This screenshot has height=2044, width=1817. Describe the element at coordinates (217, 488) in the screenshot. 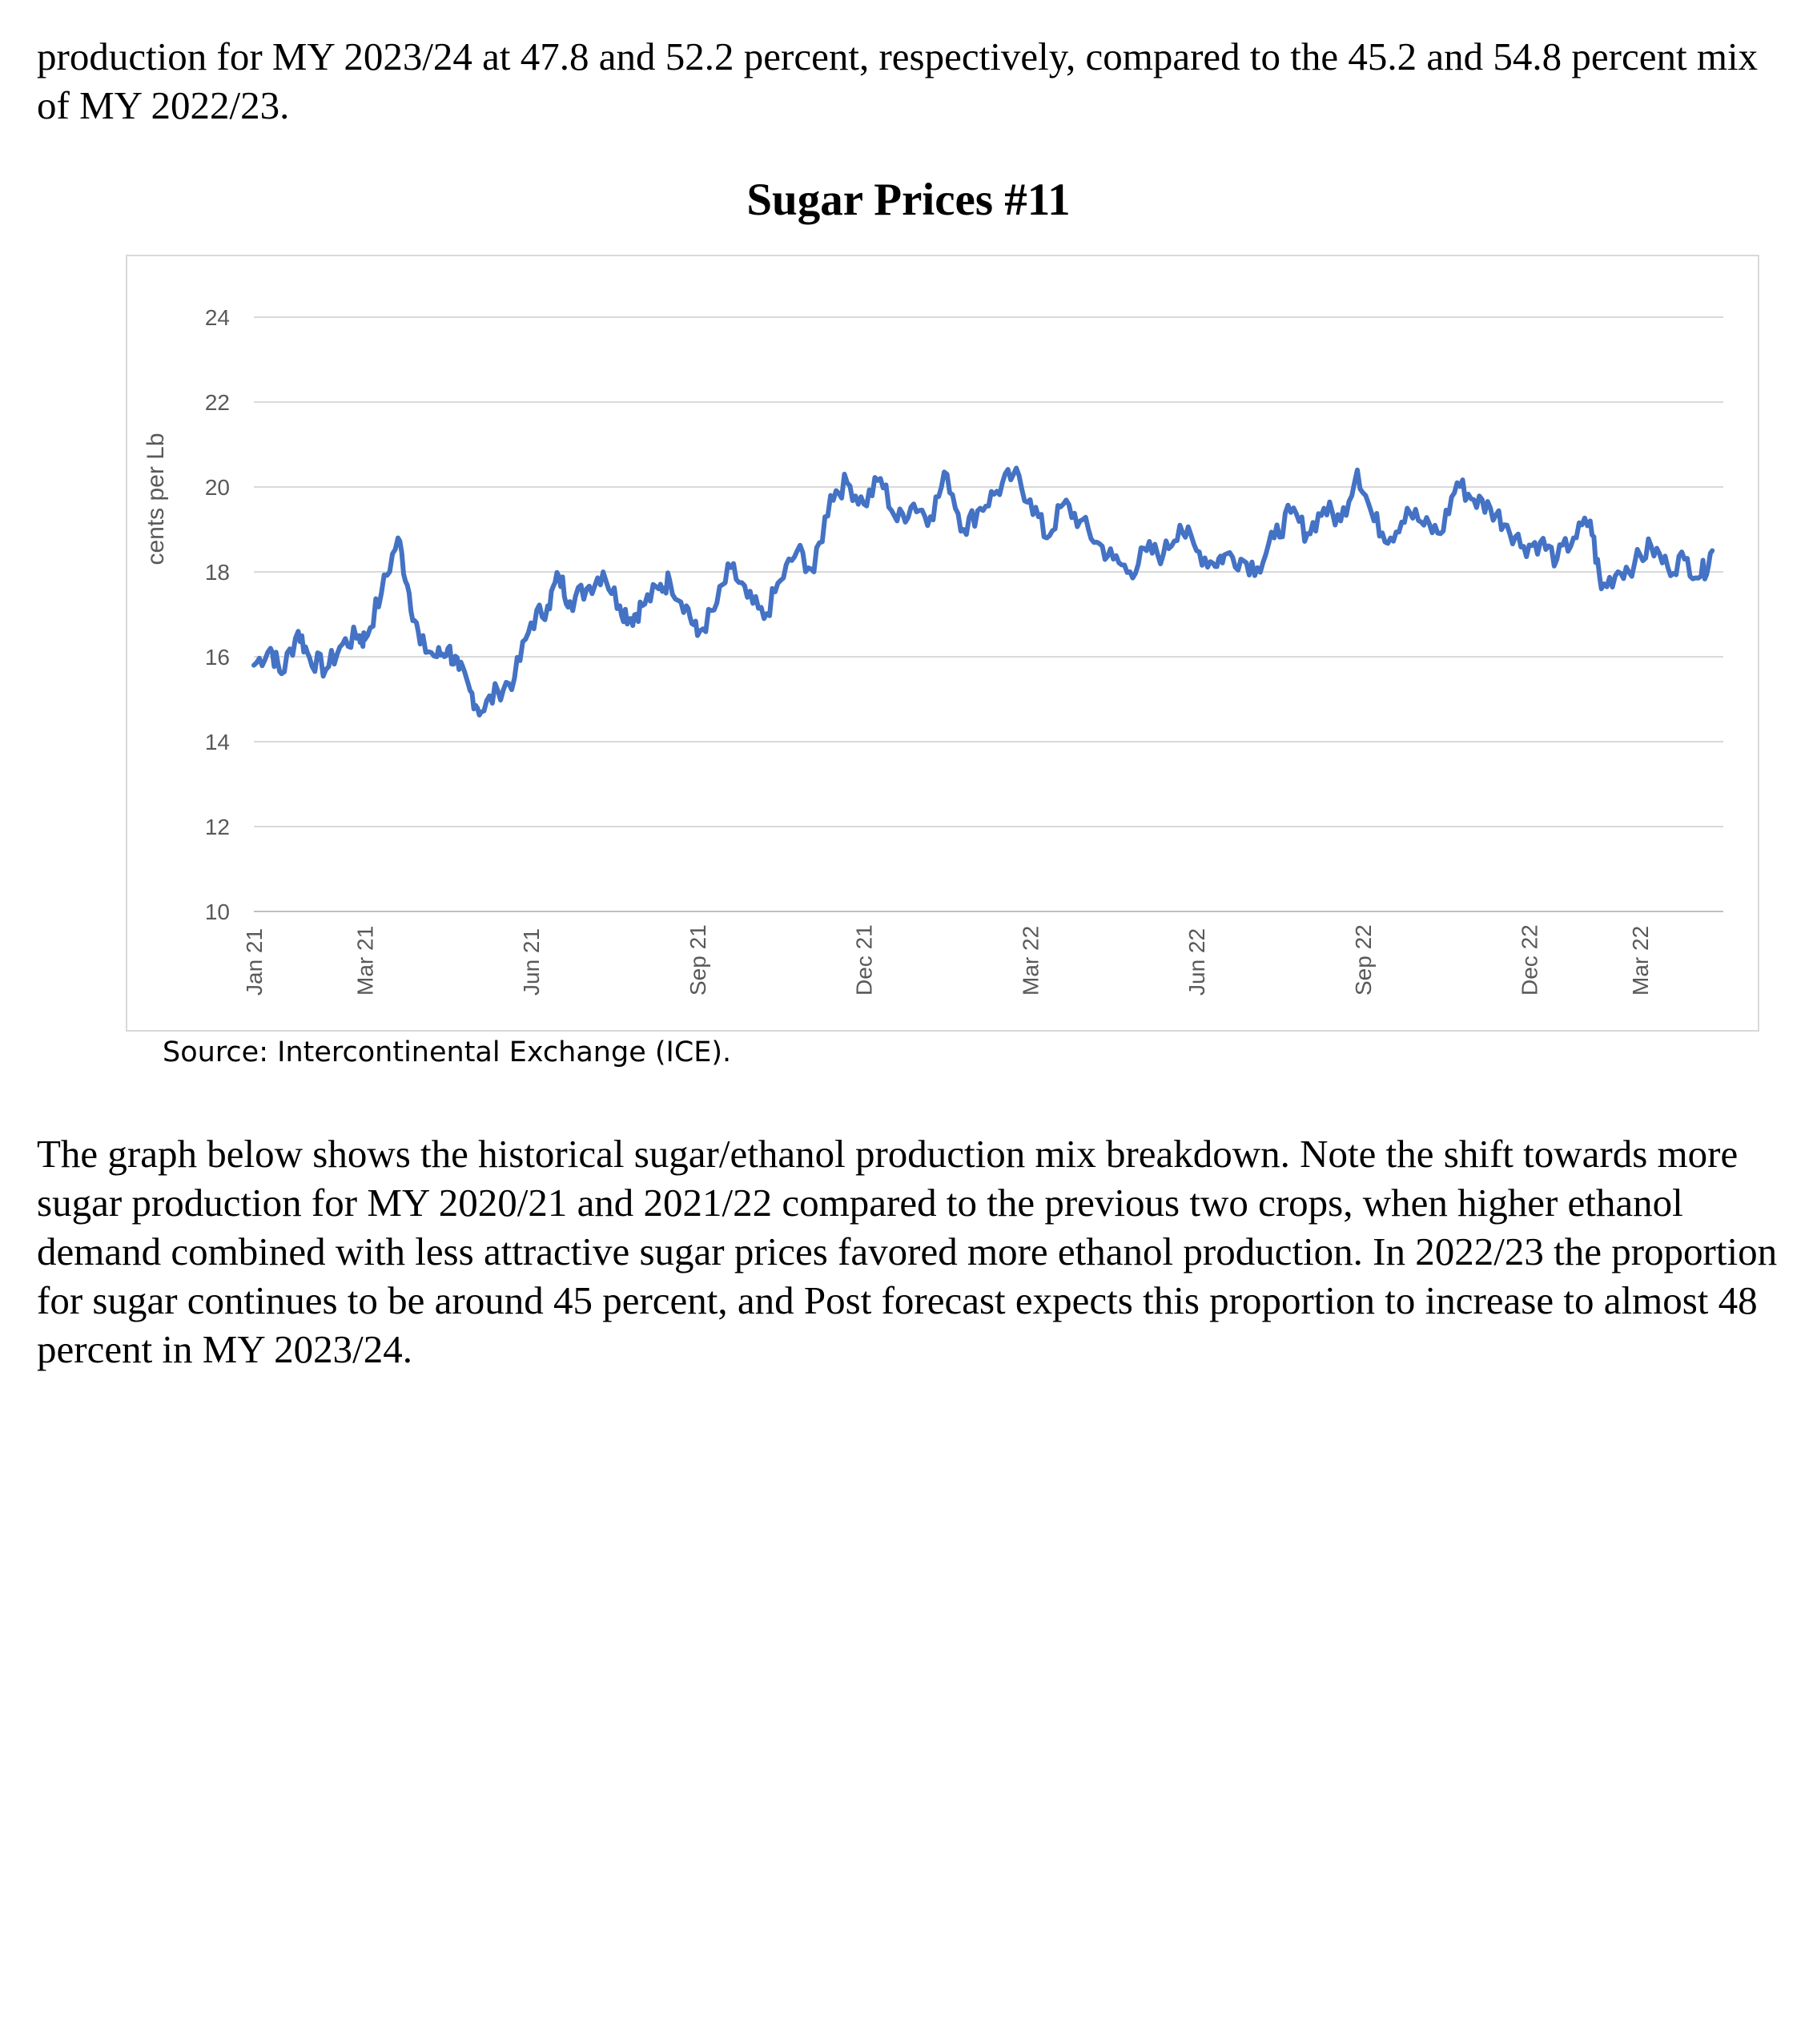

I see `y-tick-label: 20` at that location.